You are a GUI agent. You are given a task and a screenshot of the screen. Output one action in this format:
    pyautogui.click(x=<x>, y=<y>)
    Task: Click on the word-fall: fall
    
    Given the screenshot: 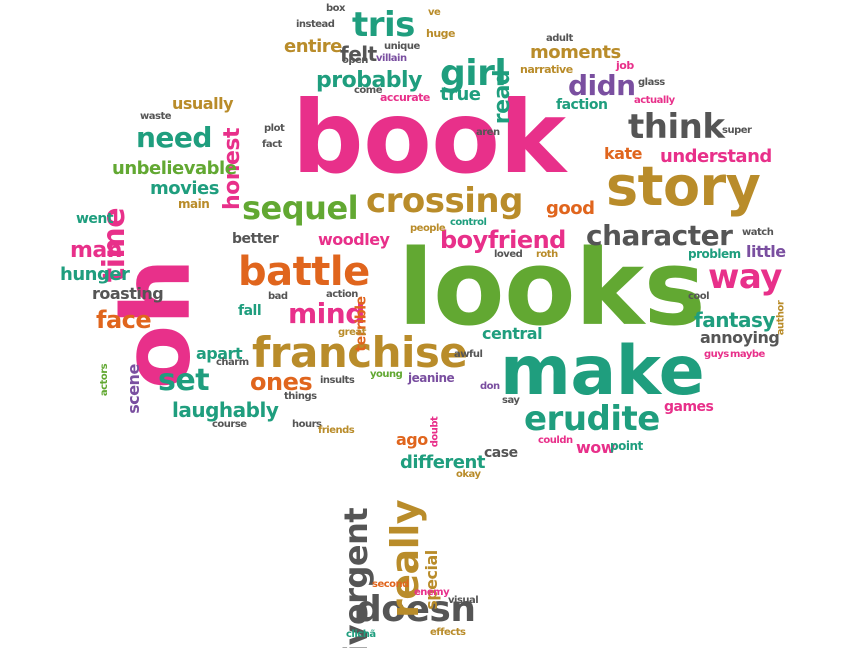 What is the action you would take?
    pyautogui.click(x=250, y=311)
    